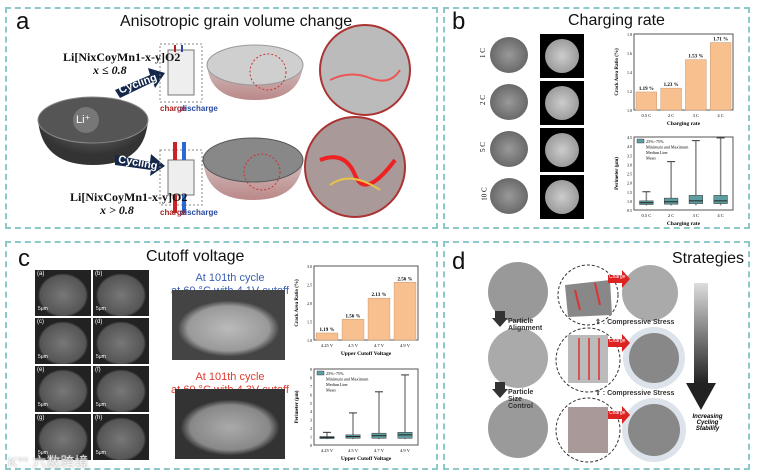 The width and height of the screenshot is (758, 475). What do you see at coordinates (311, 428) in the screenshot?
I see `y-tick-label: 2` at bounding box center [311, 428].